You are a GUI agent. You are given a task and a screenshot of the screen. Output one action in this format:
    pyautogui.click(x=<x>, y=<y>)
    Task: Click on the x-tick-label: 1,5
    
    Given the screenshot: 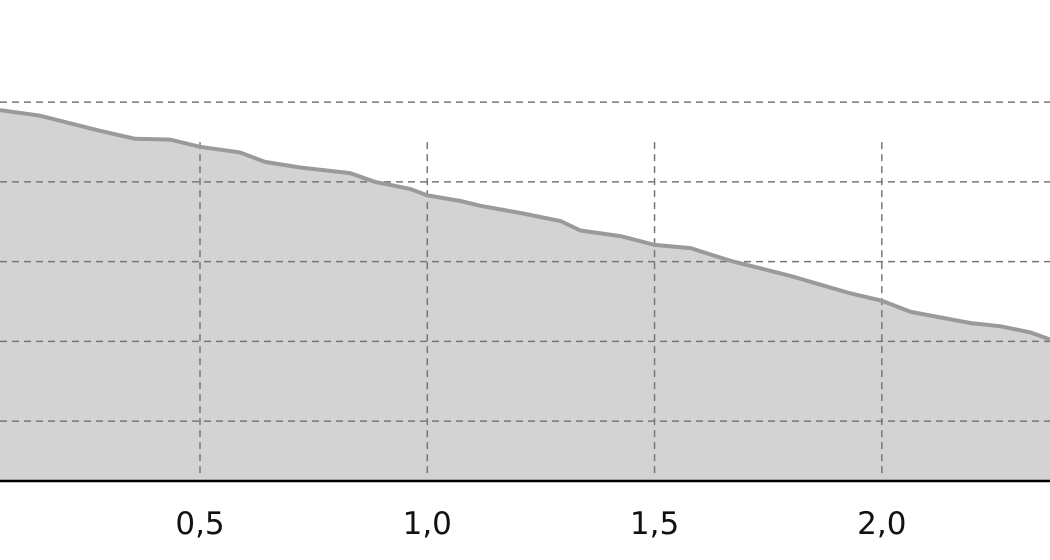 What is the action you would take?
    pyautogui.click(x=654, y=524)
    